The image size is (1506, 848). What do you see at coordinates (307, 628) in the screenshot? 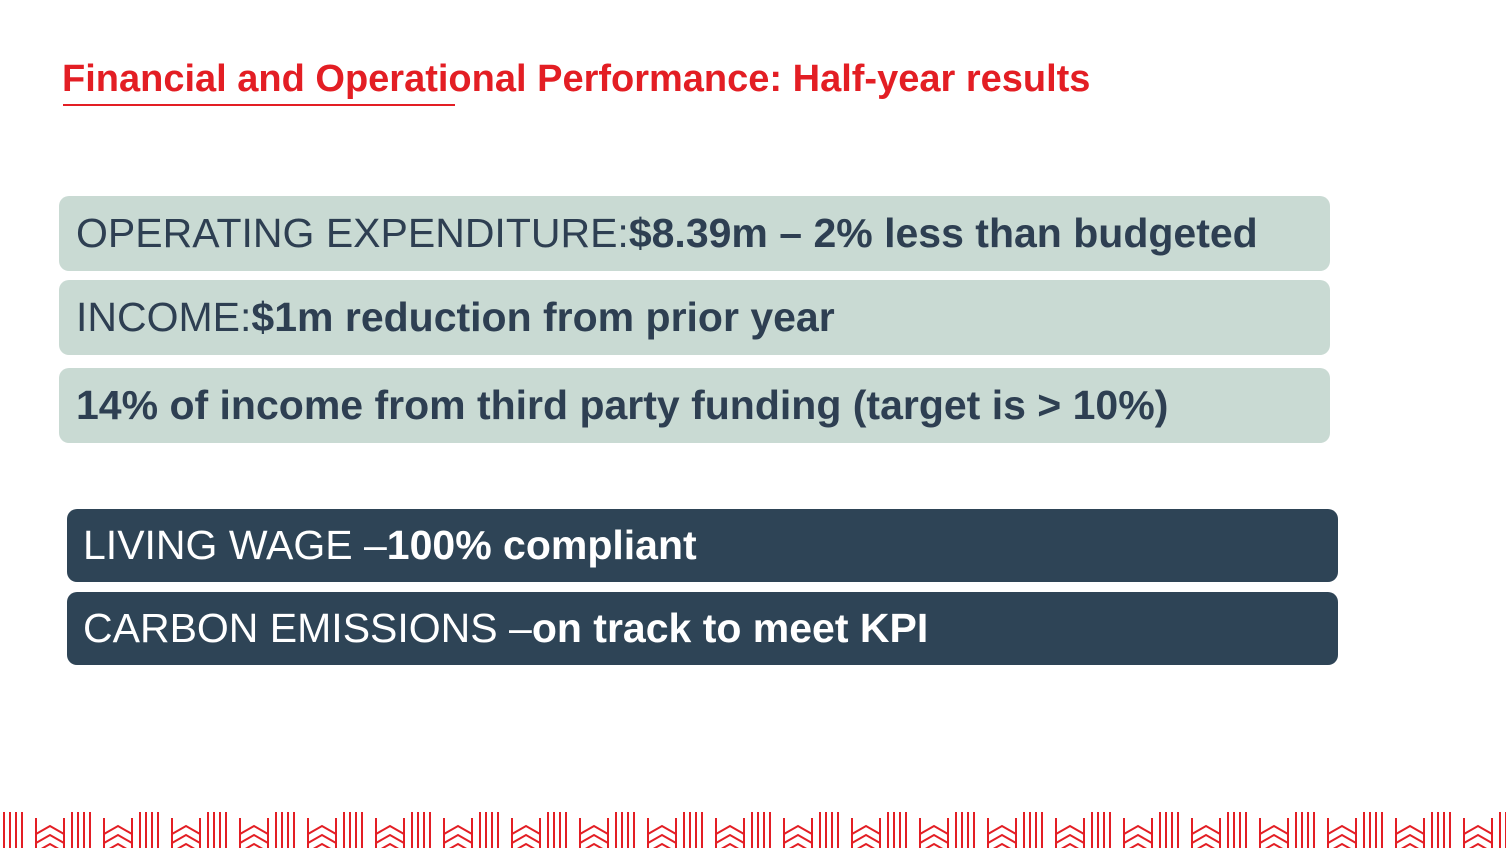
I see `carbon-emissions-label: CARBON EMISSIONS –` at bounding box center [307, 628].